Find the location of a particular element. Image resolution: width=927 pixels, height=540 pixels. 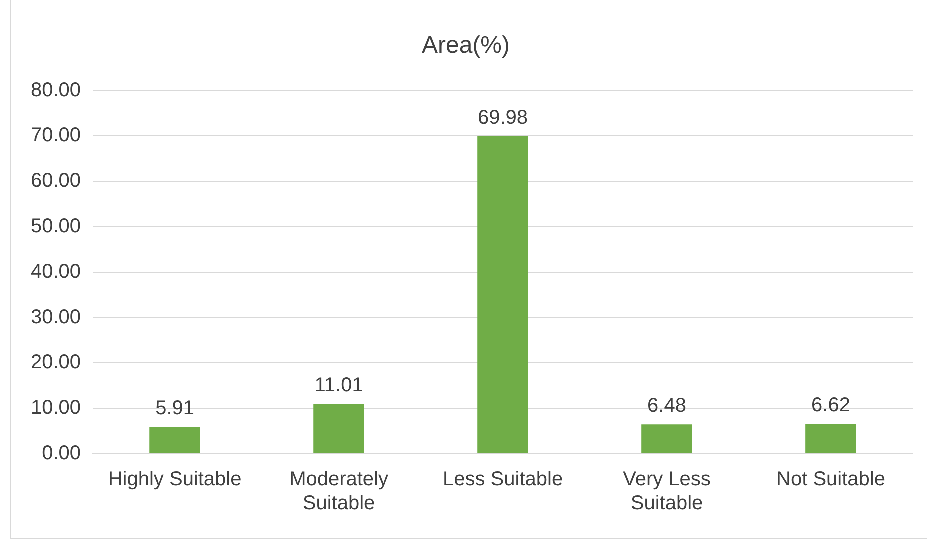

data-label: 5.91 is located at coordinates (175, 409).